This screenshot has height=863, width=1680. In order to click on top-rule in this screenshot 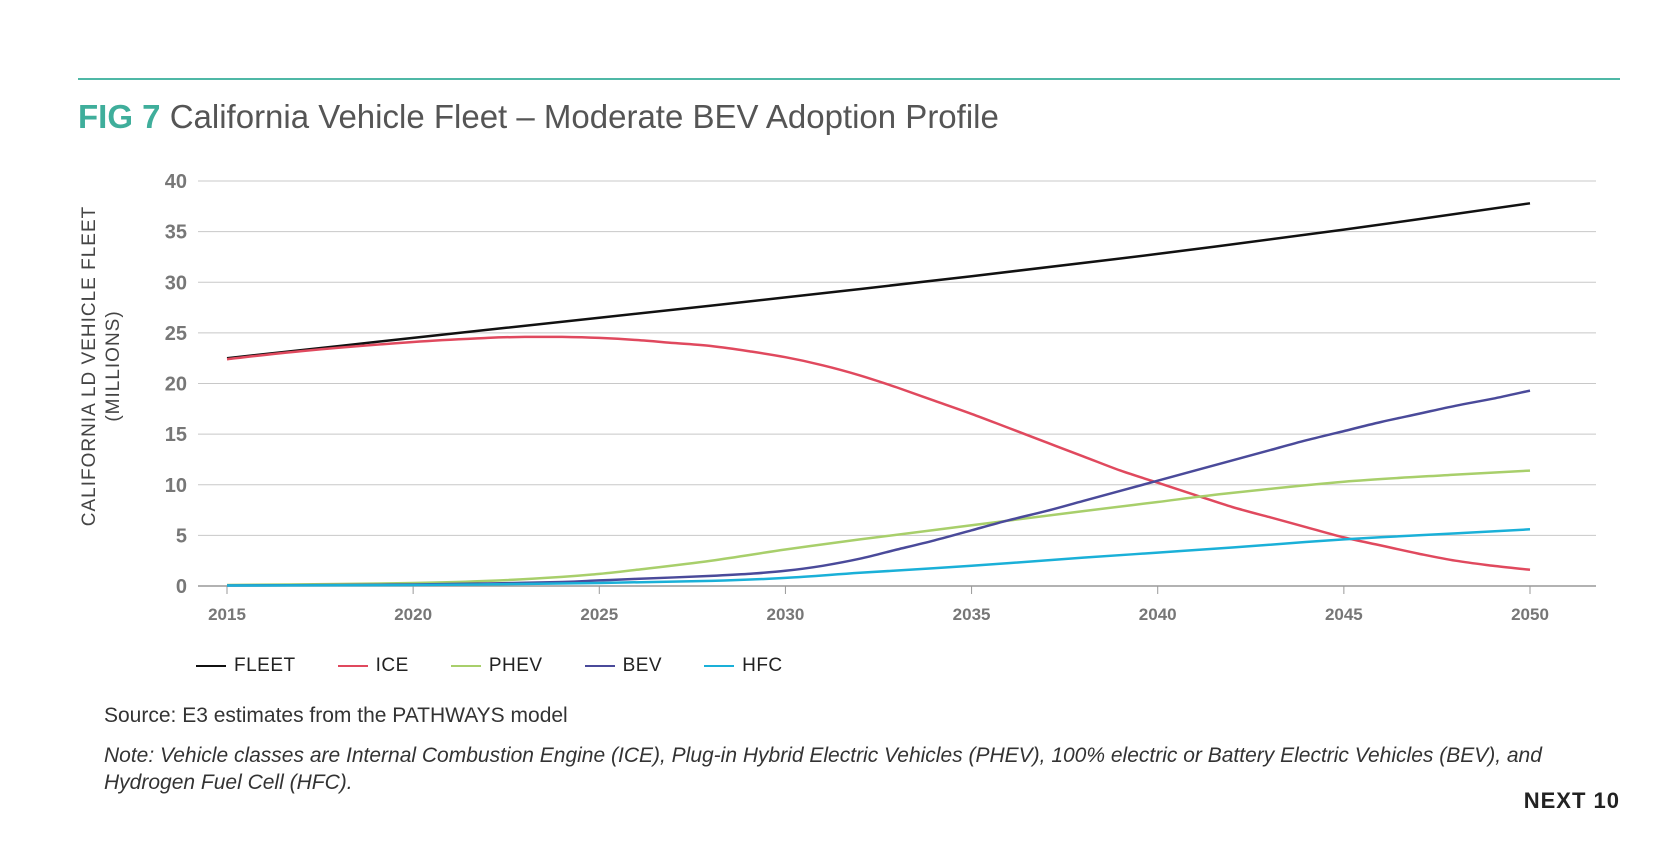, I will do `click(849, 79)`.